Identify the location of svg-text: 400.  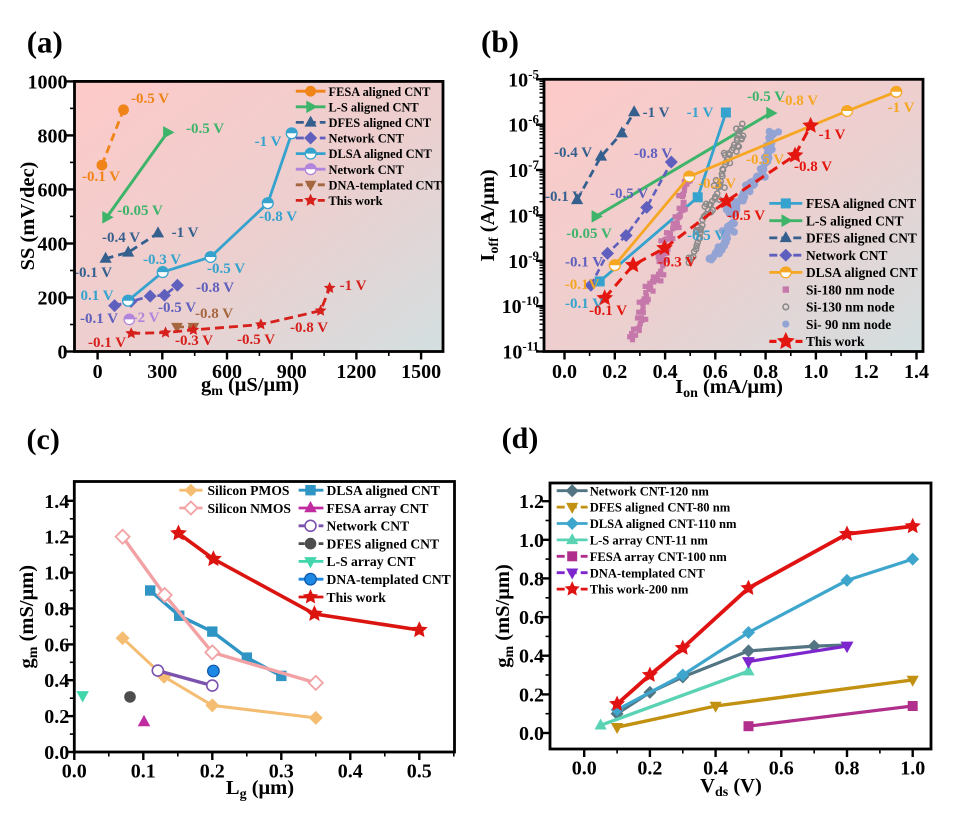
(53, 245).